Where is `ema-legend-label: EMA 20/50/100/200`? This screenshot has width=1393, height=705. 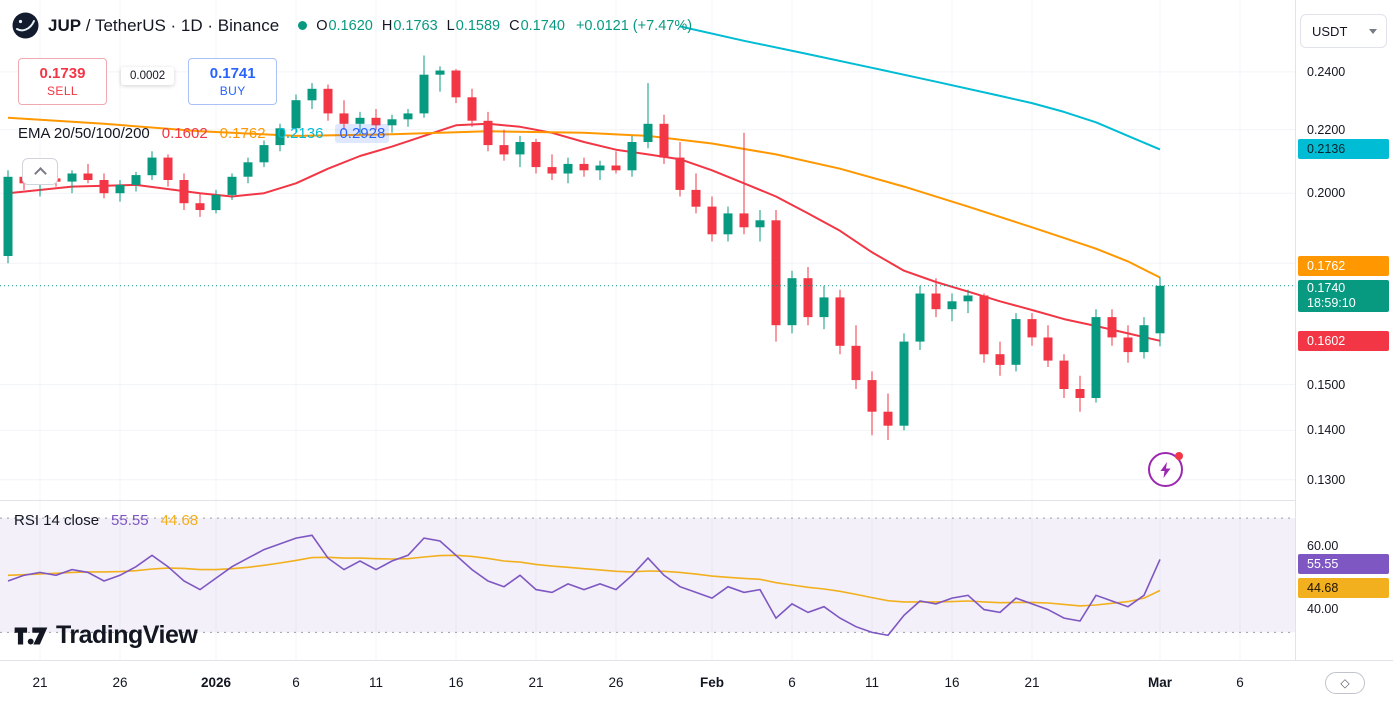
ema-legend-label: EMA 20/50/100/200 is located at coordinates (84, 133).